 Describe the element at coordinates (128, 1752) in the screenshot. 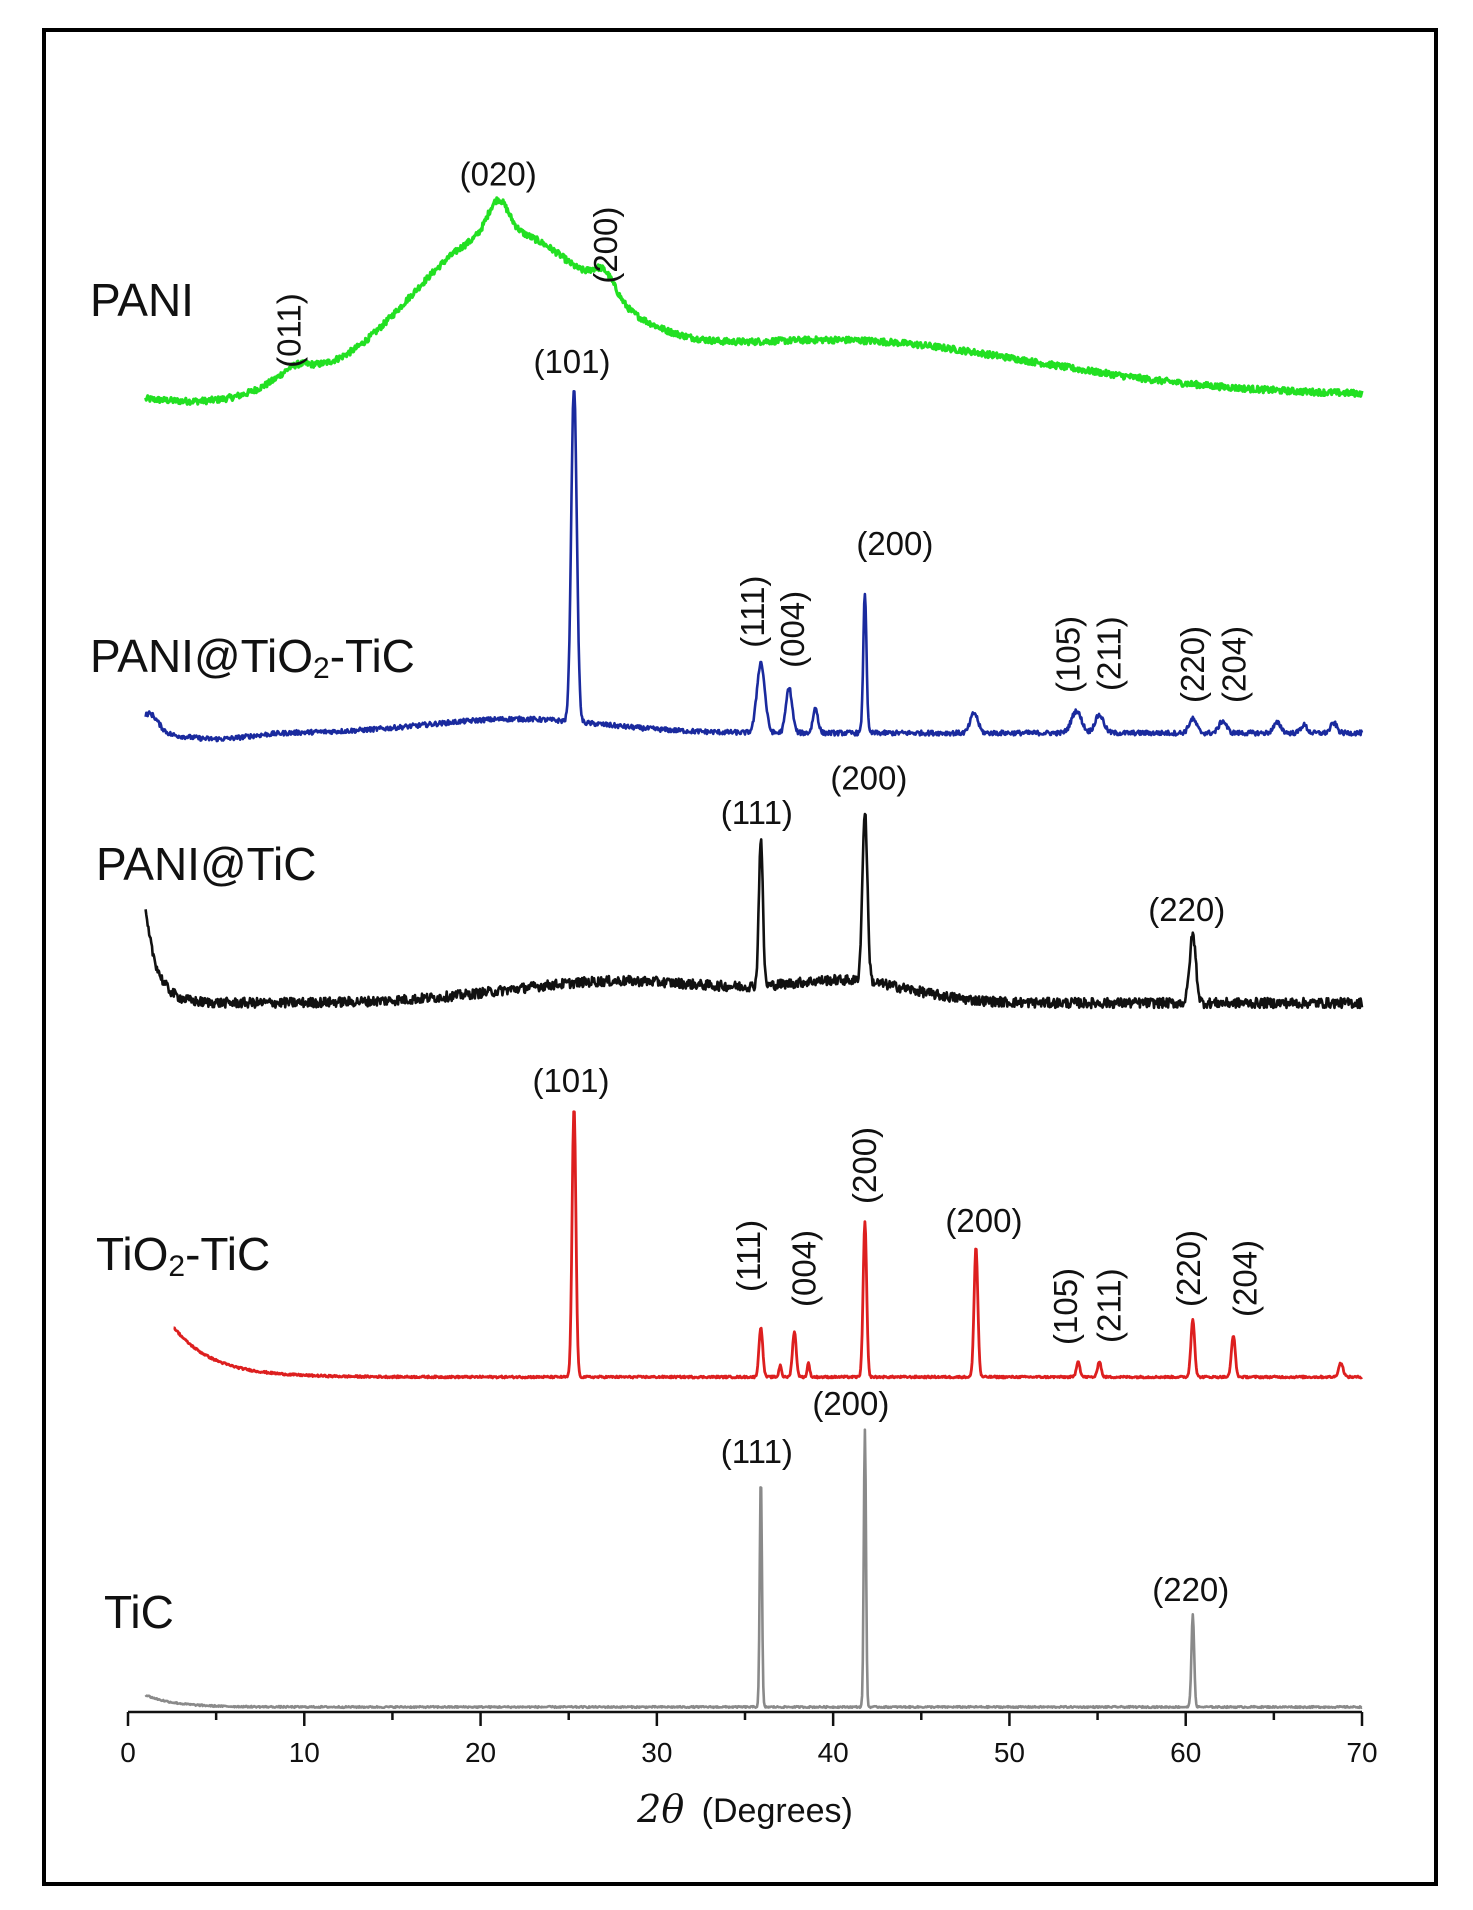

I see `x-tick-label: 0` at that location.